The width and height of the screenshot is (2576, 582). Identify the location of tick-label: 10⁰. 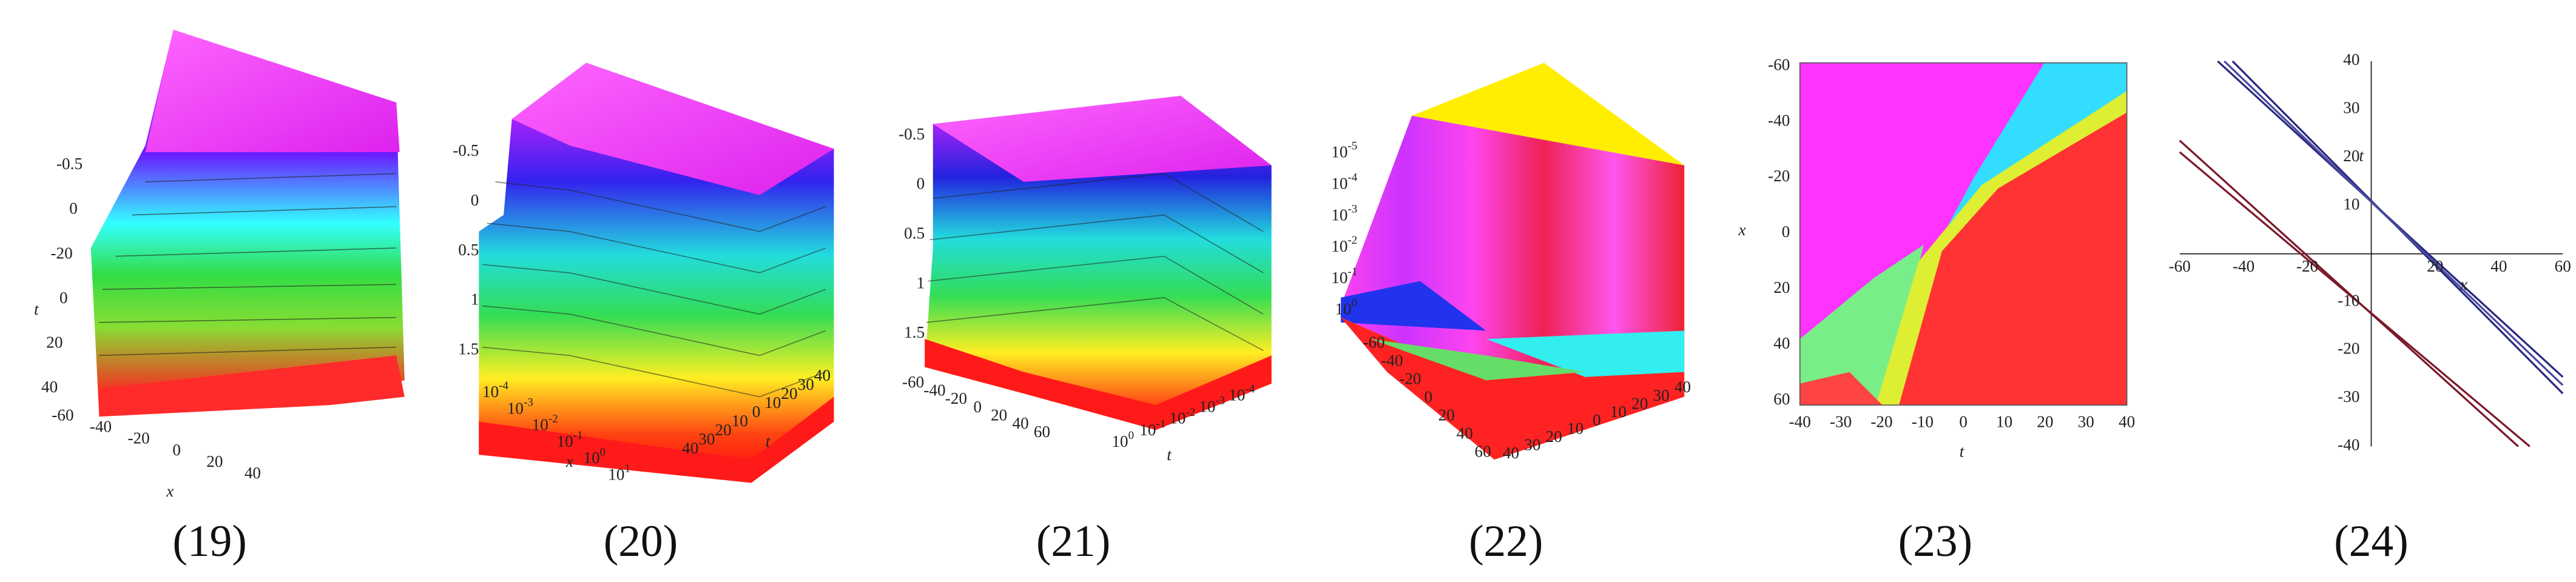
(594, 456).